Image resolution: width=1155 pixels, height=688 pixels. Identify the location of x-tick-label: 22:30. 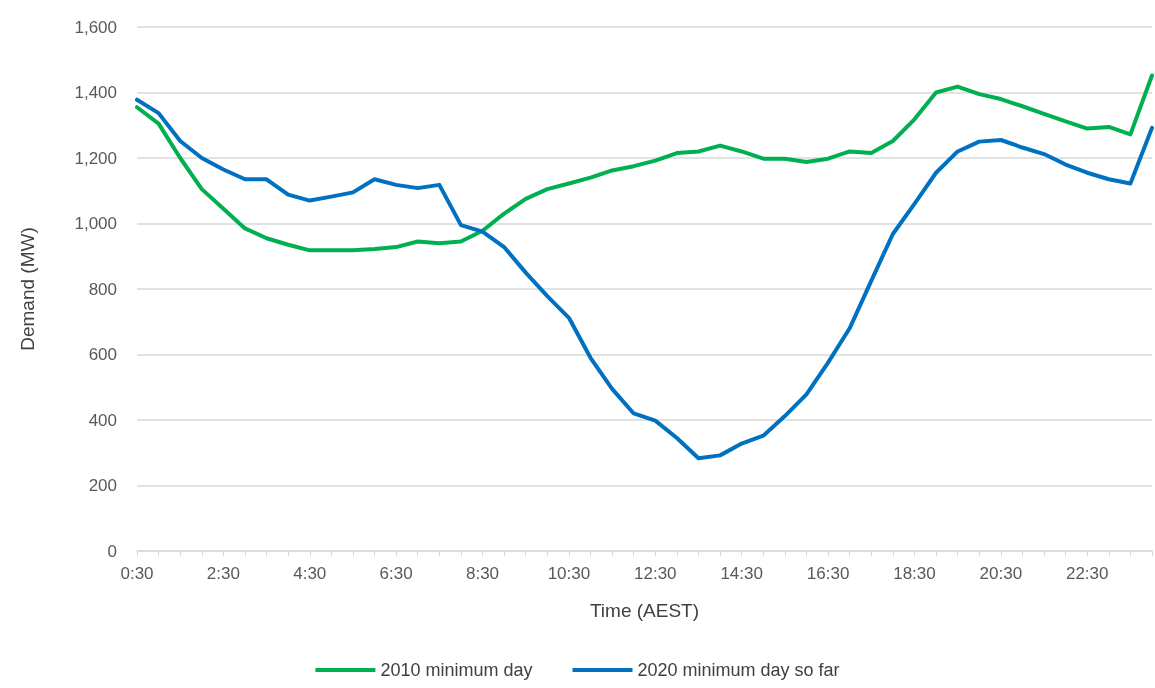
(1087, 573).